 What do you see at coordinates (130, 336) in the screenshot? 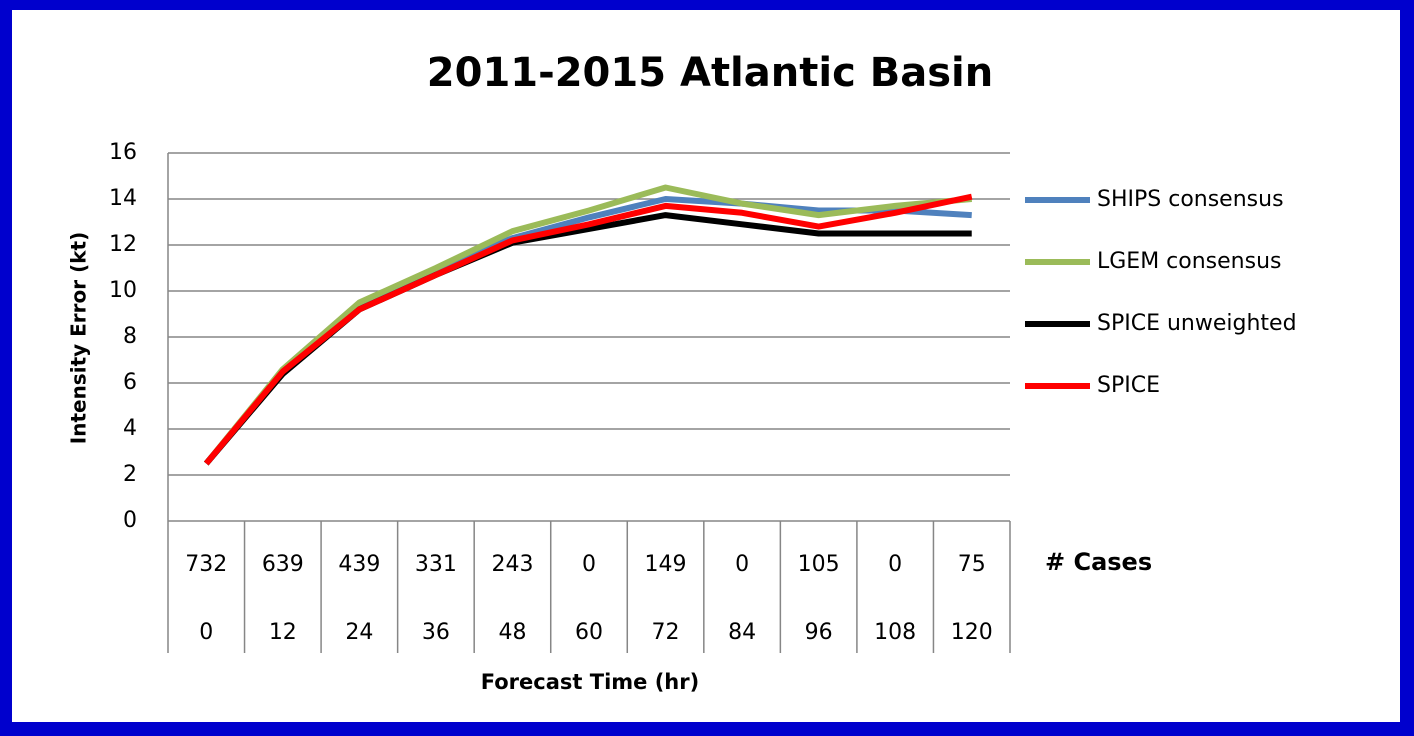
I see `y-tick-label: 8` at bounding box center [130, 336].